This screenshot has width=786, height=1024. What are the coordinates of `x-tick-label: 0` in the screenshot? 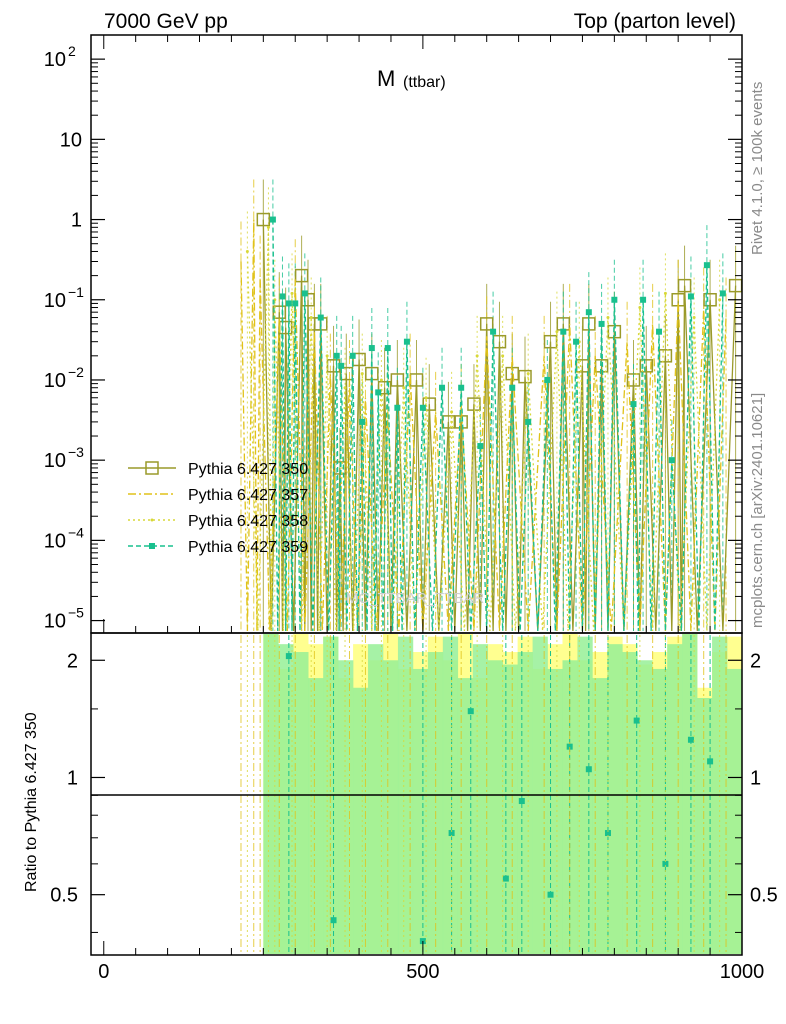 It's located at (103, 972).